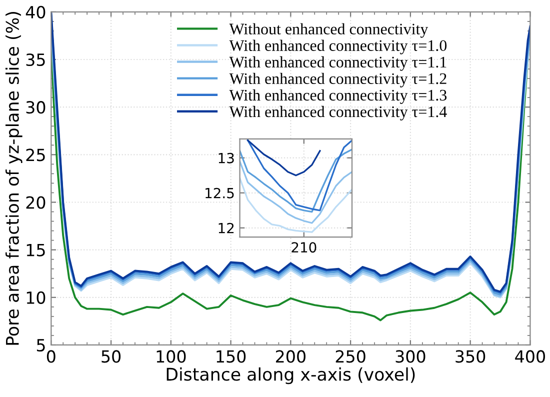  I want to click on y-tick-label: 12, so click(226, 228).